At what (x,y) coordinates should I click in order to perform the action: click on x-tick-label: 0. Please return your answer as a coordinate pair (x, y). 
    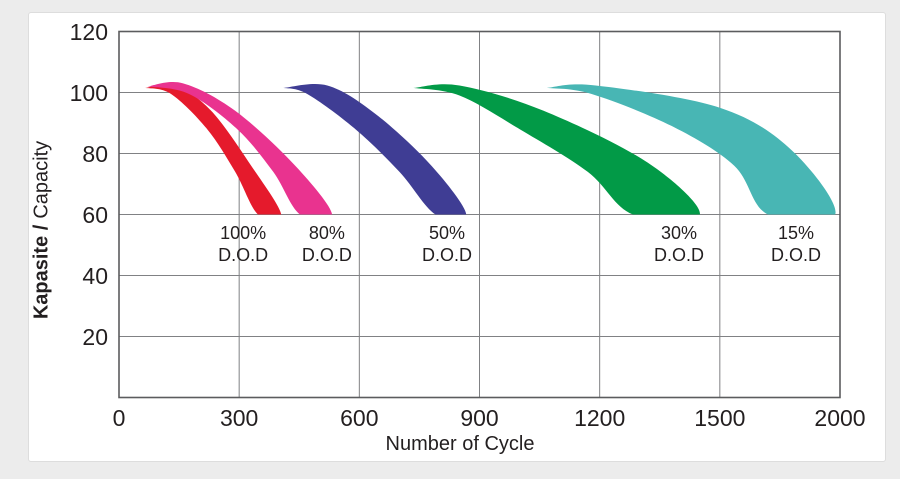
    Looking at the image, I should click on (119, 418).